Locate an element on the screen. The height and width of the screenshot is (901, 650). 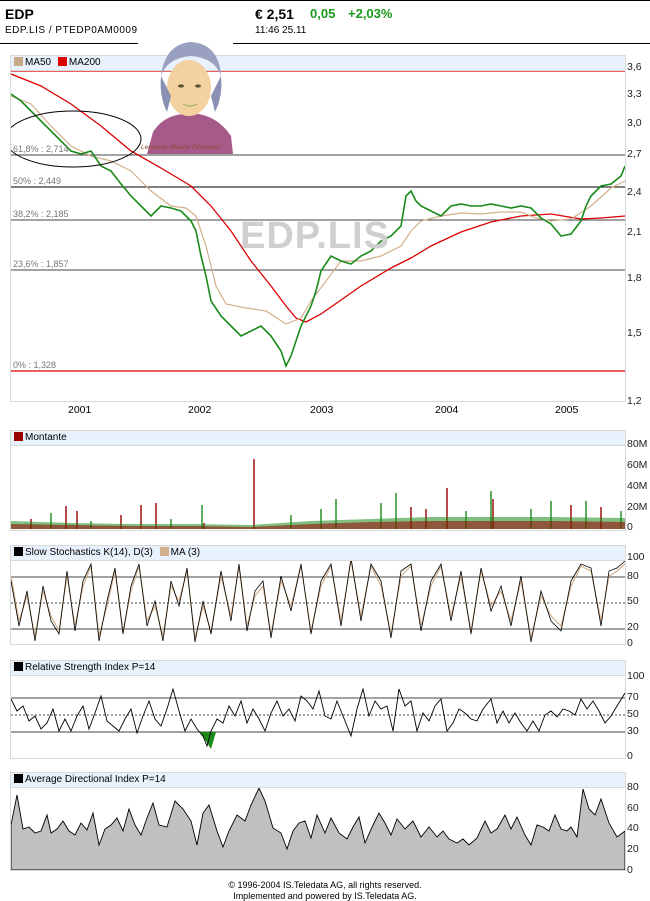
stoch-y-tick: 0 is located at coordinates (630, 643).